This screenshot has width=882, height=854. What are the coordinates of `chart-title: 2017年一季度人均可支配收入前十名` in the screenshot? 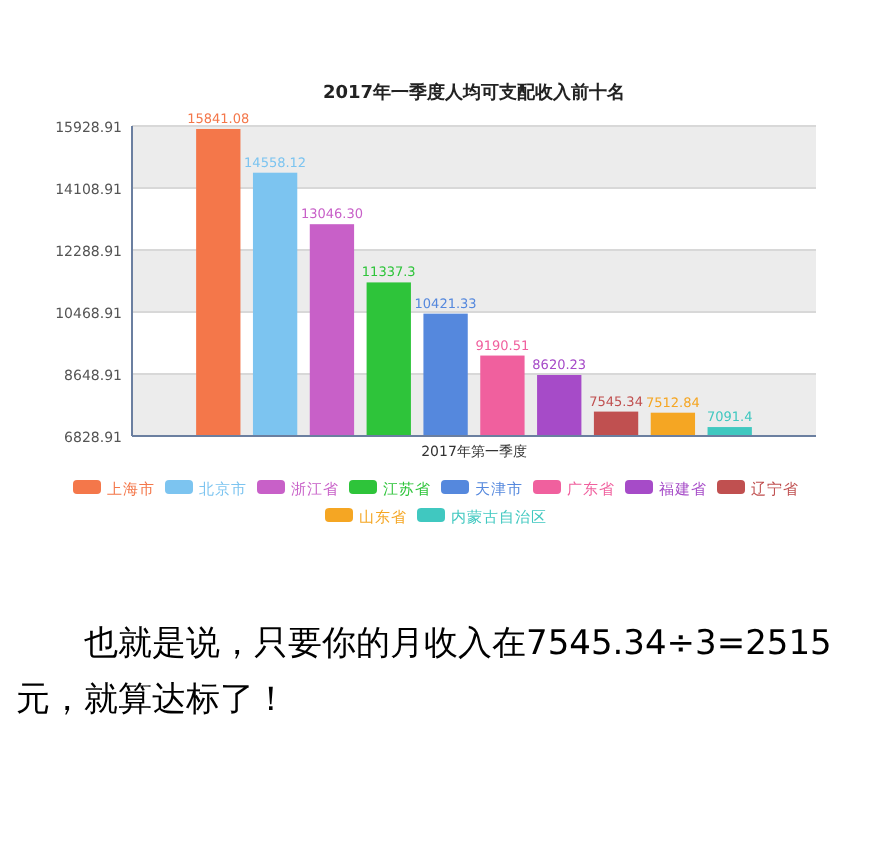 It's located at (474, 93).